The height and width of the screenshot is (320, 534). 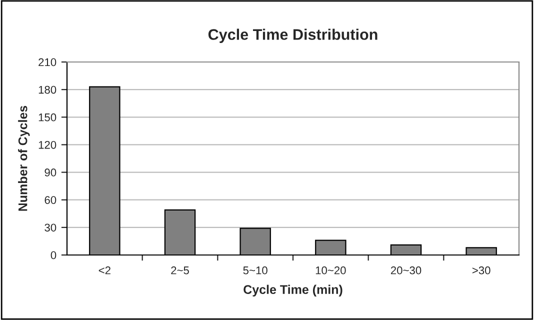 I want to click on x-tick-label: 20~30, so click(x=406, y=270).